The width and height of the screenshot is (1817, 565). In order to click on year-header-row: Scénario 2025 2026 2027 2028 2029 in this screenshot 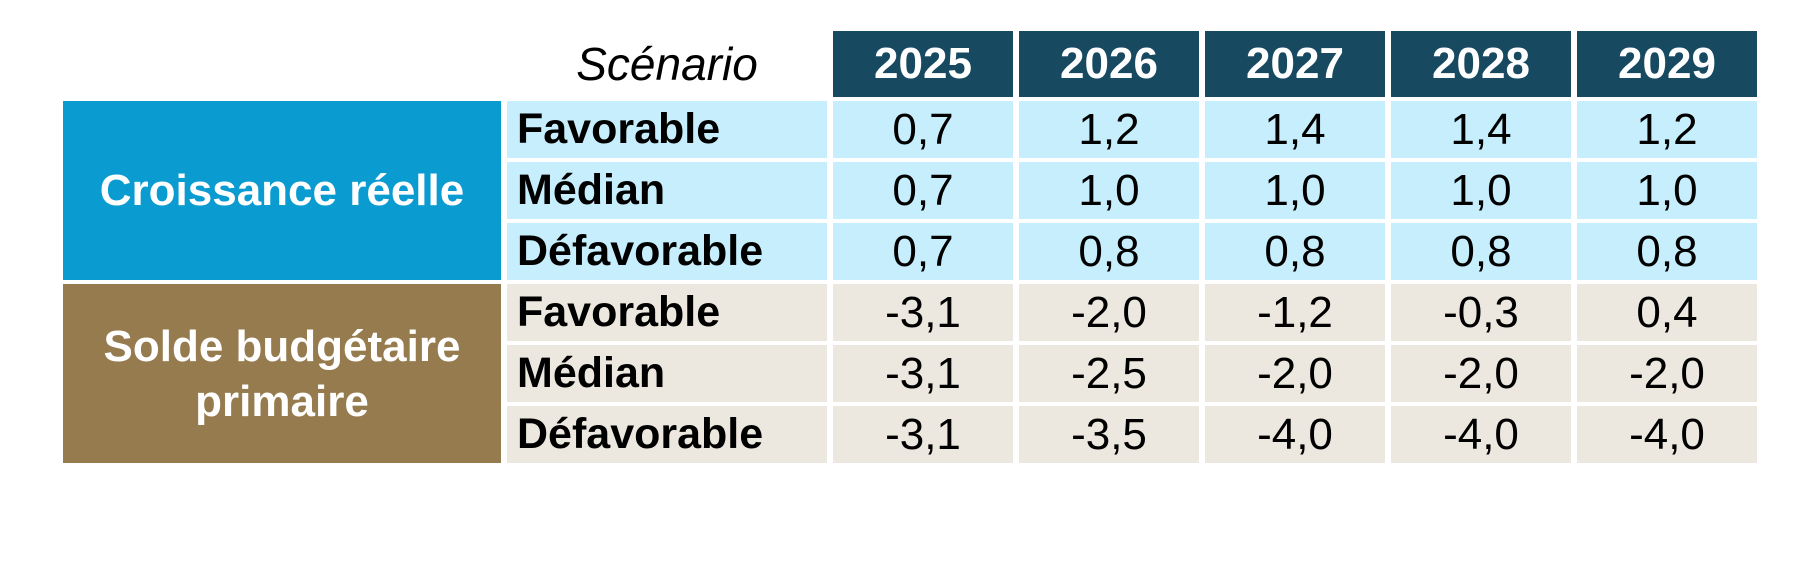, I will do `click(910, 64)`.